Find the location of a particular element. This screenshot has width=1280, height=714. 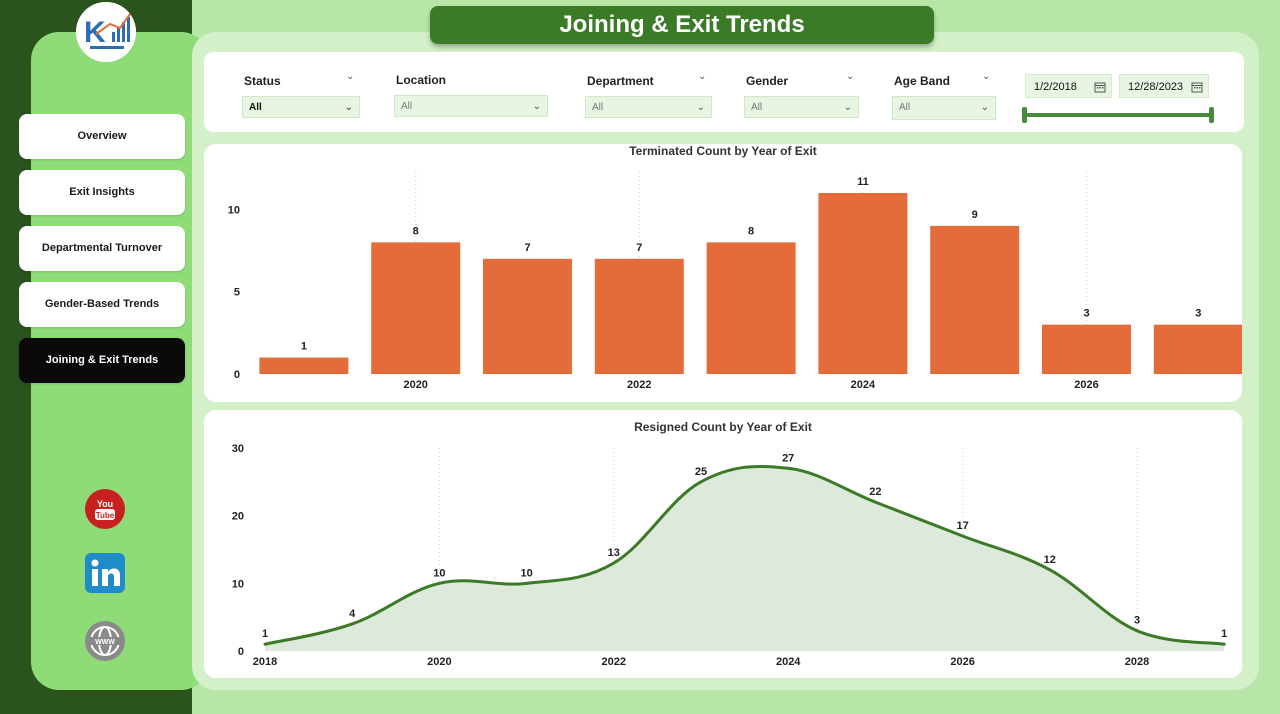

company-logo: K is located at coordinates (106, 32).